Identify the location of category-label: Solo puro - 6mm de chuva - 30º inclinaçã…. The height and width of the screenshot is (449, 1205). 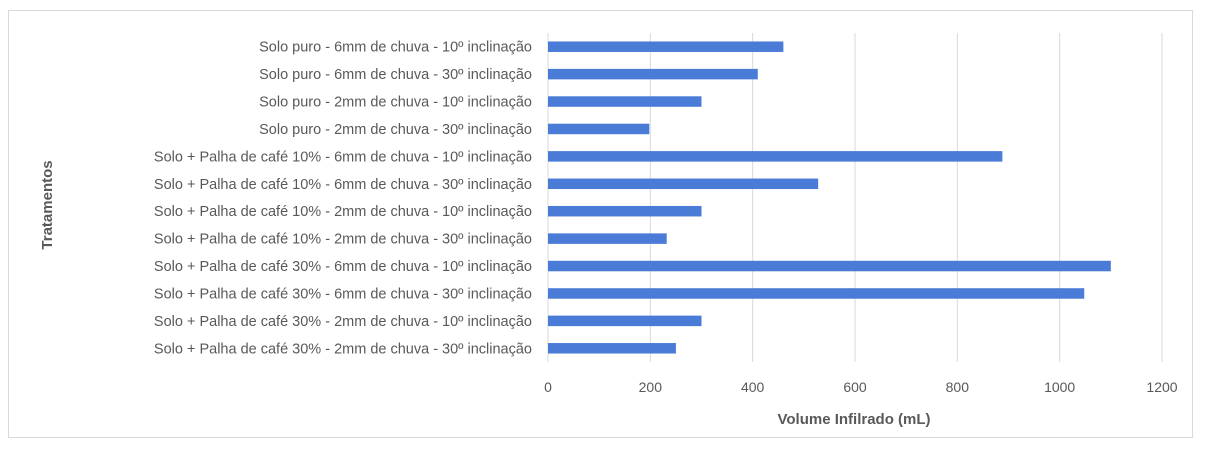
(395, 75).